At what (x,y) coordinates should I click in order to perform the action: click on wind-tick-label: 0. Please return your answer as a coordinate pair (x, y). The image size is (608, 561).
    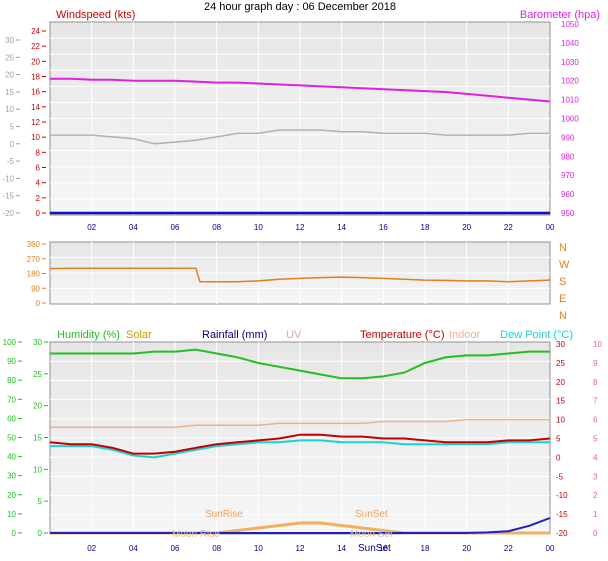
    Looking at the image, I should click on (38, 213).